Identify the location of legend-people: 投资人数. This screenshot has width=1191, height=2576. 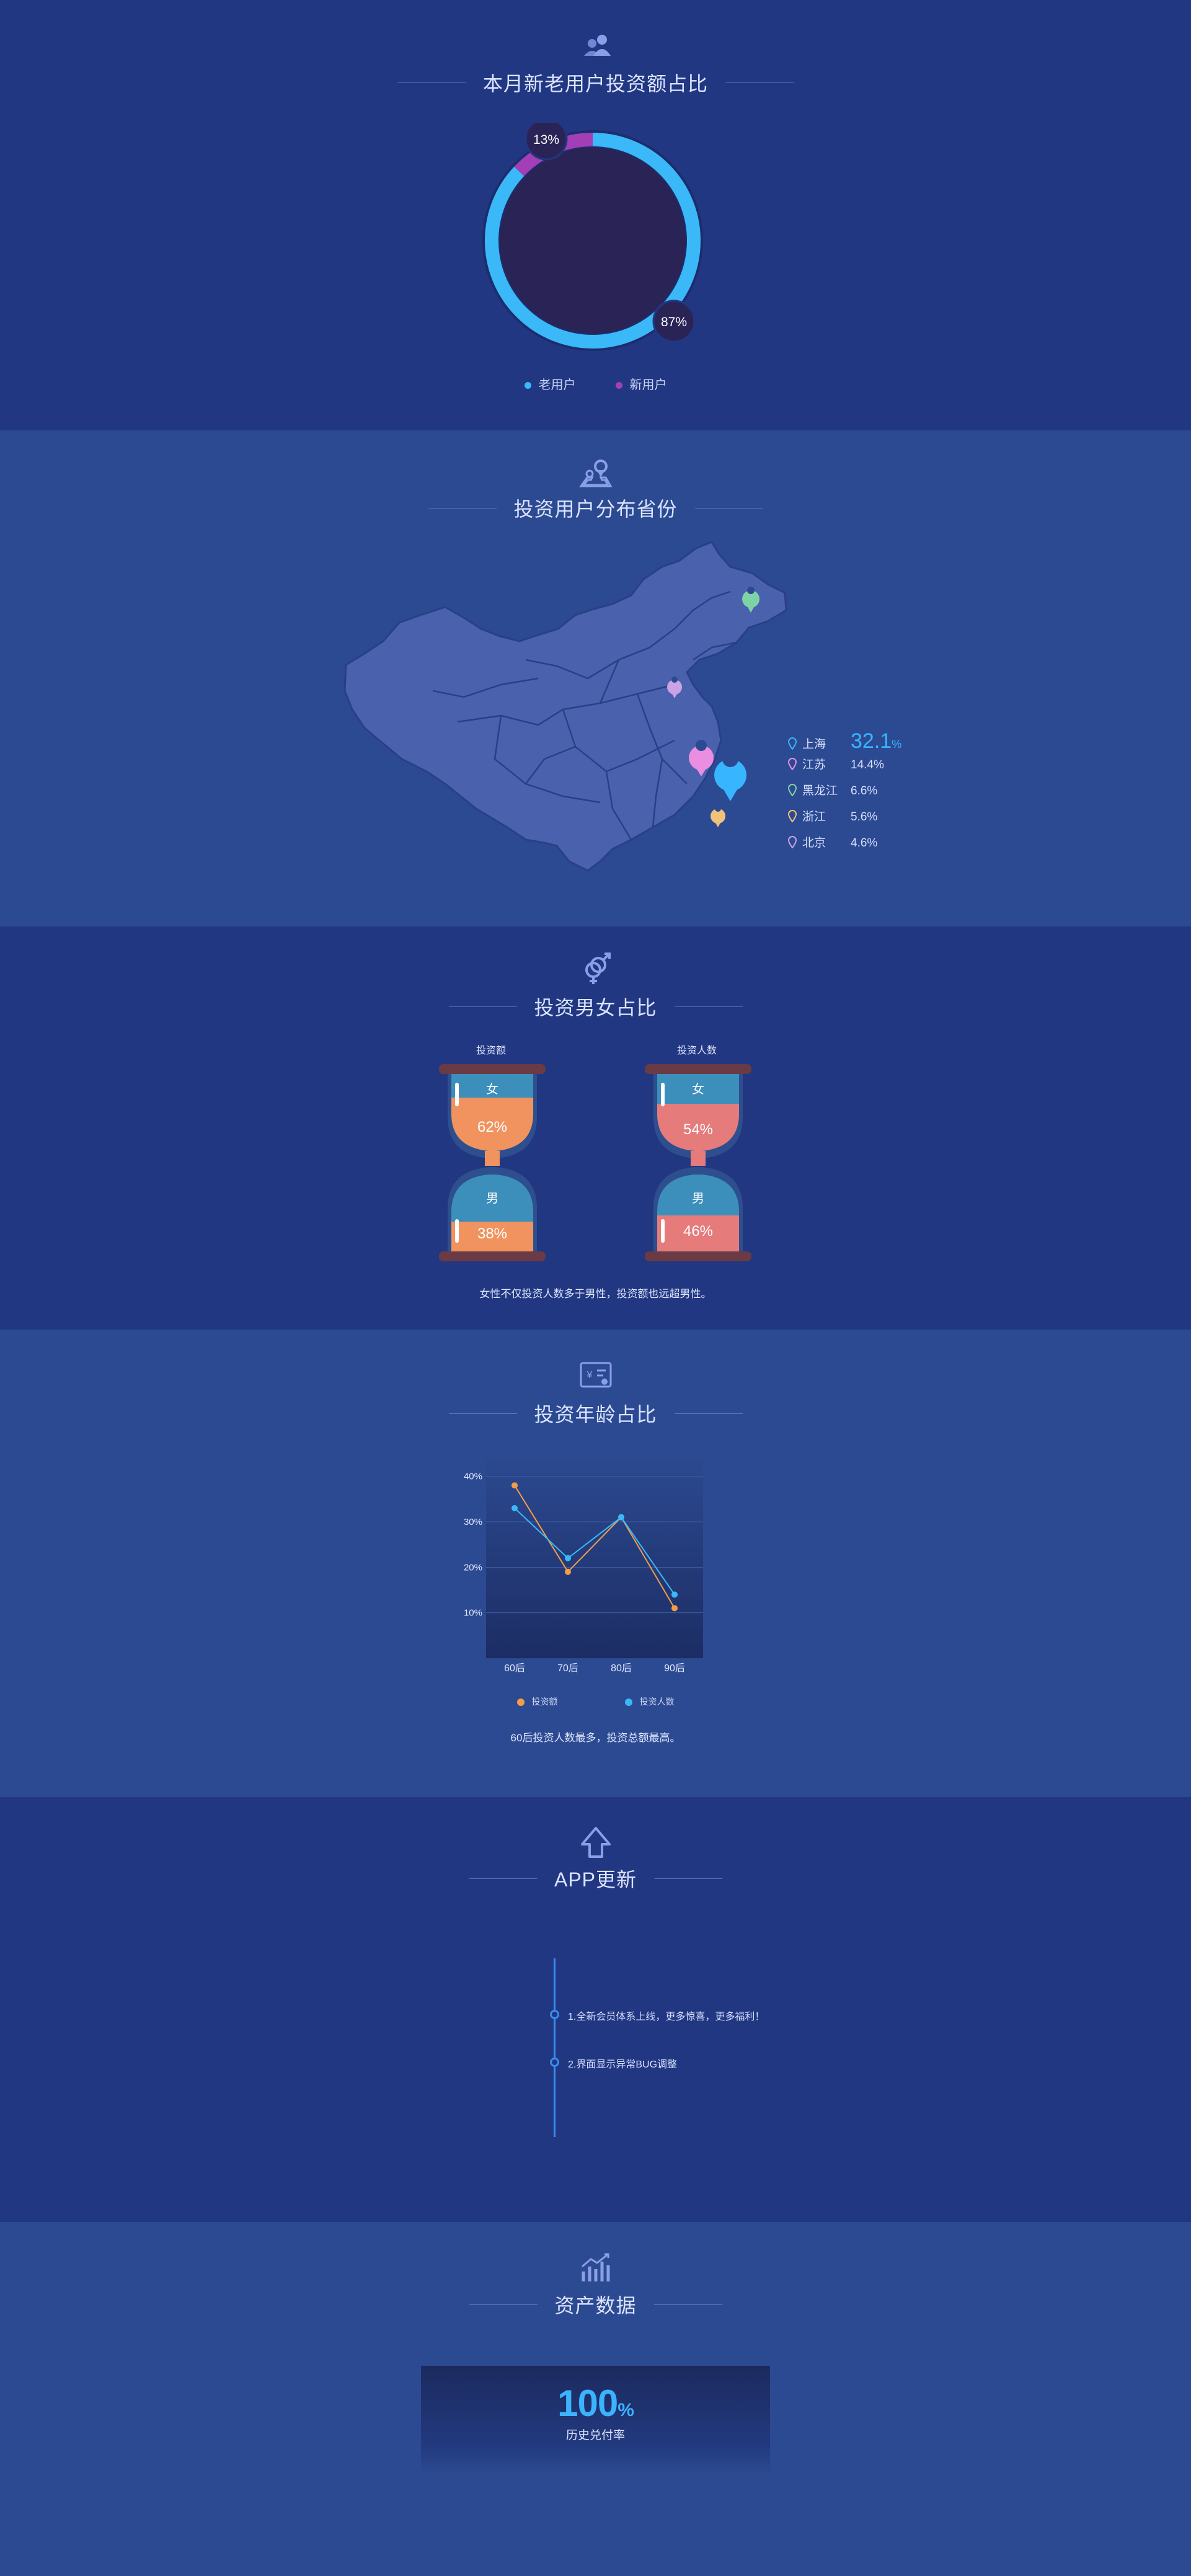
(649, 1701).